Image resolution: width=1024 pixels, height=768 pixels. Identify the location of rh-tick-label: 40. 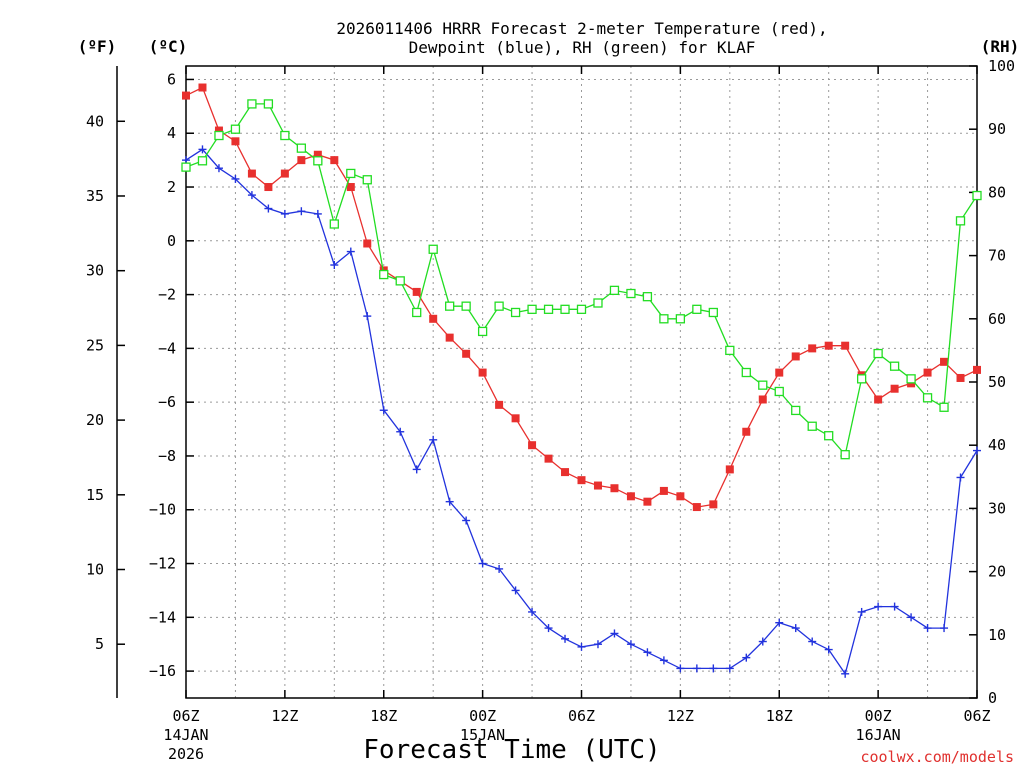
(997, 445).